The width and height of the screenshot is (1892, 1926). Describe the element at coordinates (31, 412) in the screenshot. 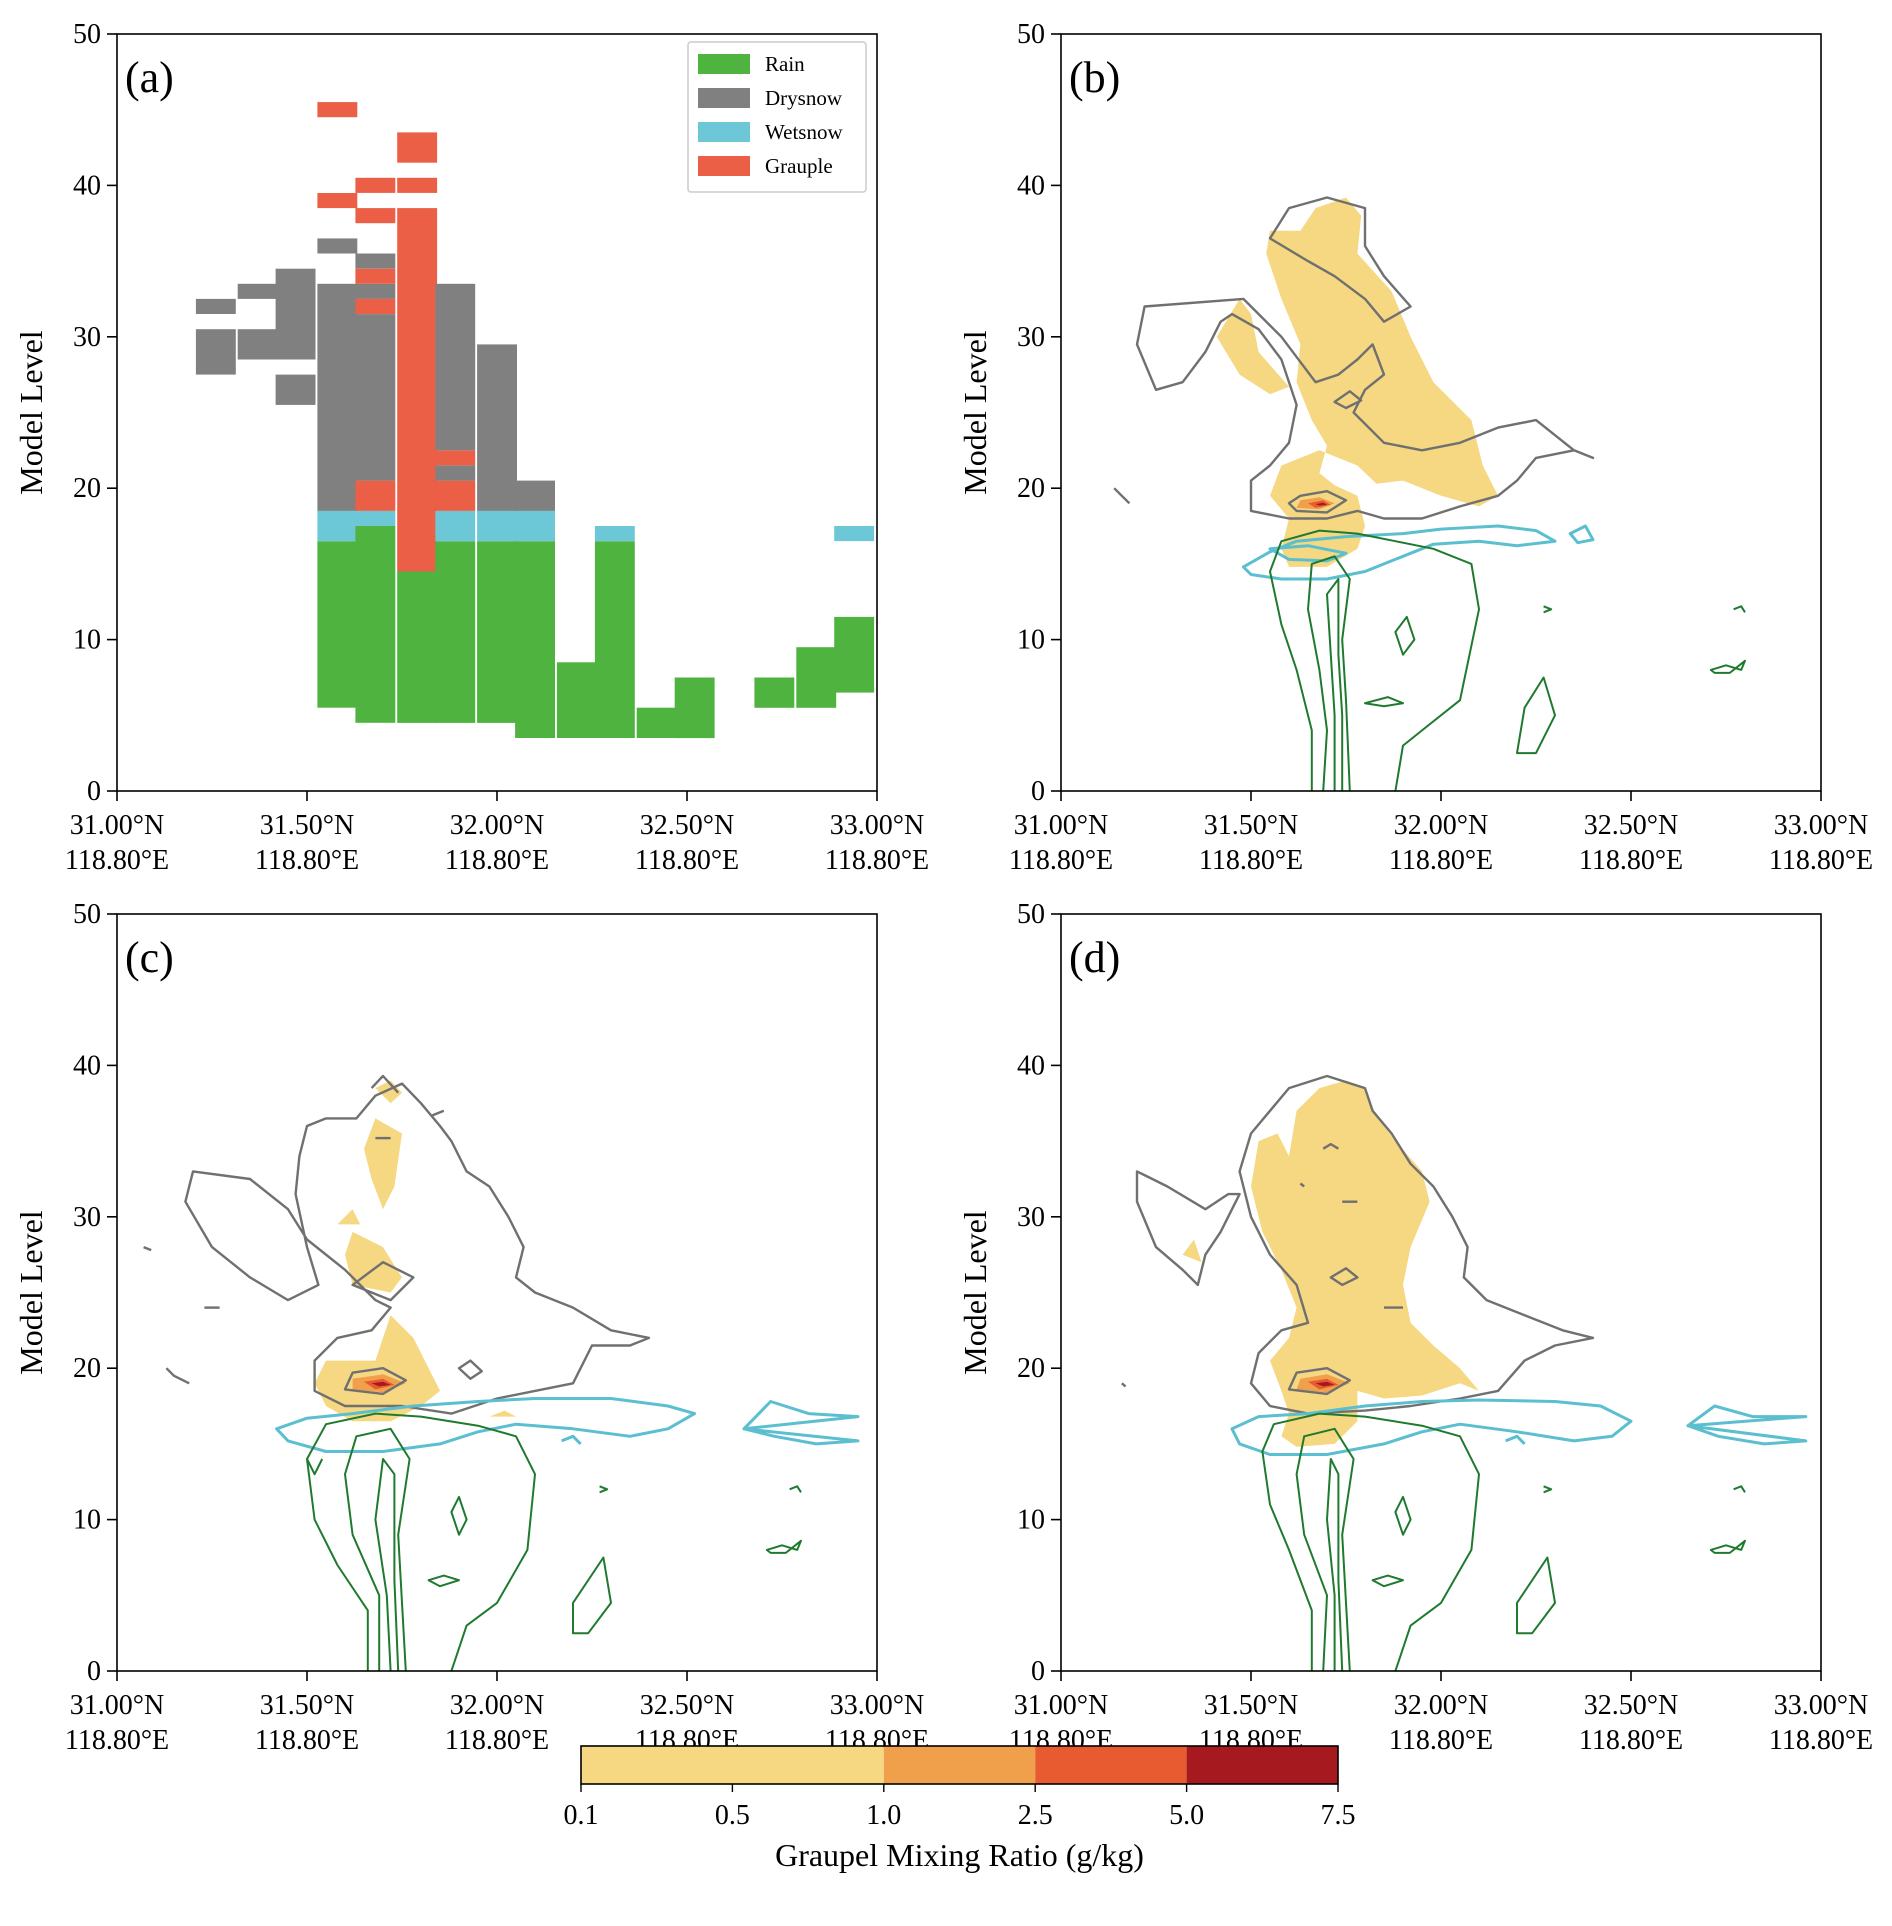

I see `y-axis-label: Model Level` at that location.